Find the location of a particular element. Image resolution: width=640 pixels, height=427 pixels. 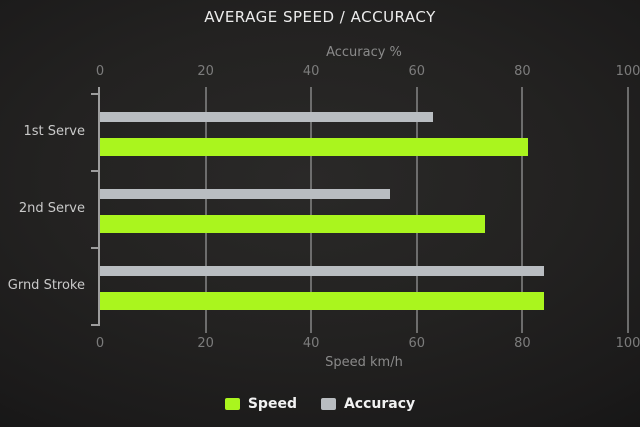

bottom-axis-title: Speed km/h is located at coordinates (364, 362).